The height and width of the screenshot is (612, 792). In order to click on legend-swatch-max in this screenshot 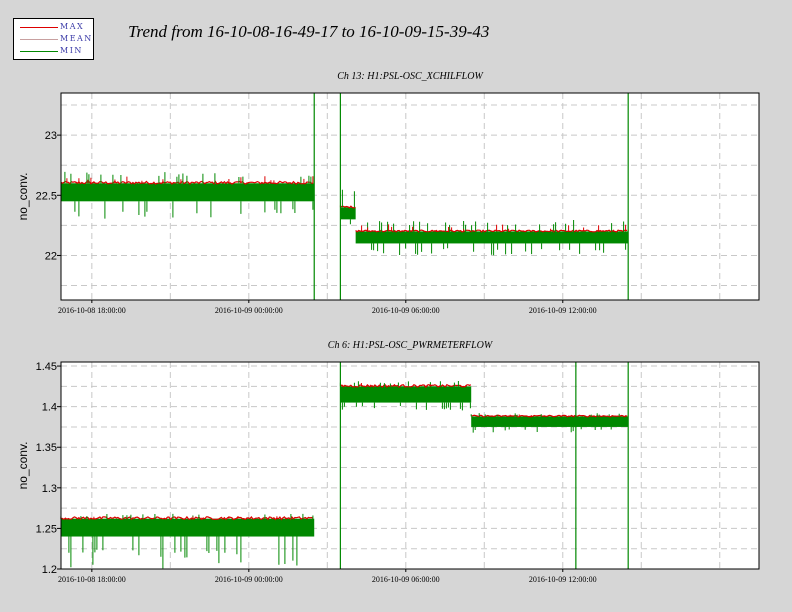, I will do `click(39, 27)`.